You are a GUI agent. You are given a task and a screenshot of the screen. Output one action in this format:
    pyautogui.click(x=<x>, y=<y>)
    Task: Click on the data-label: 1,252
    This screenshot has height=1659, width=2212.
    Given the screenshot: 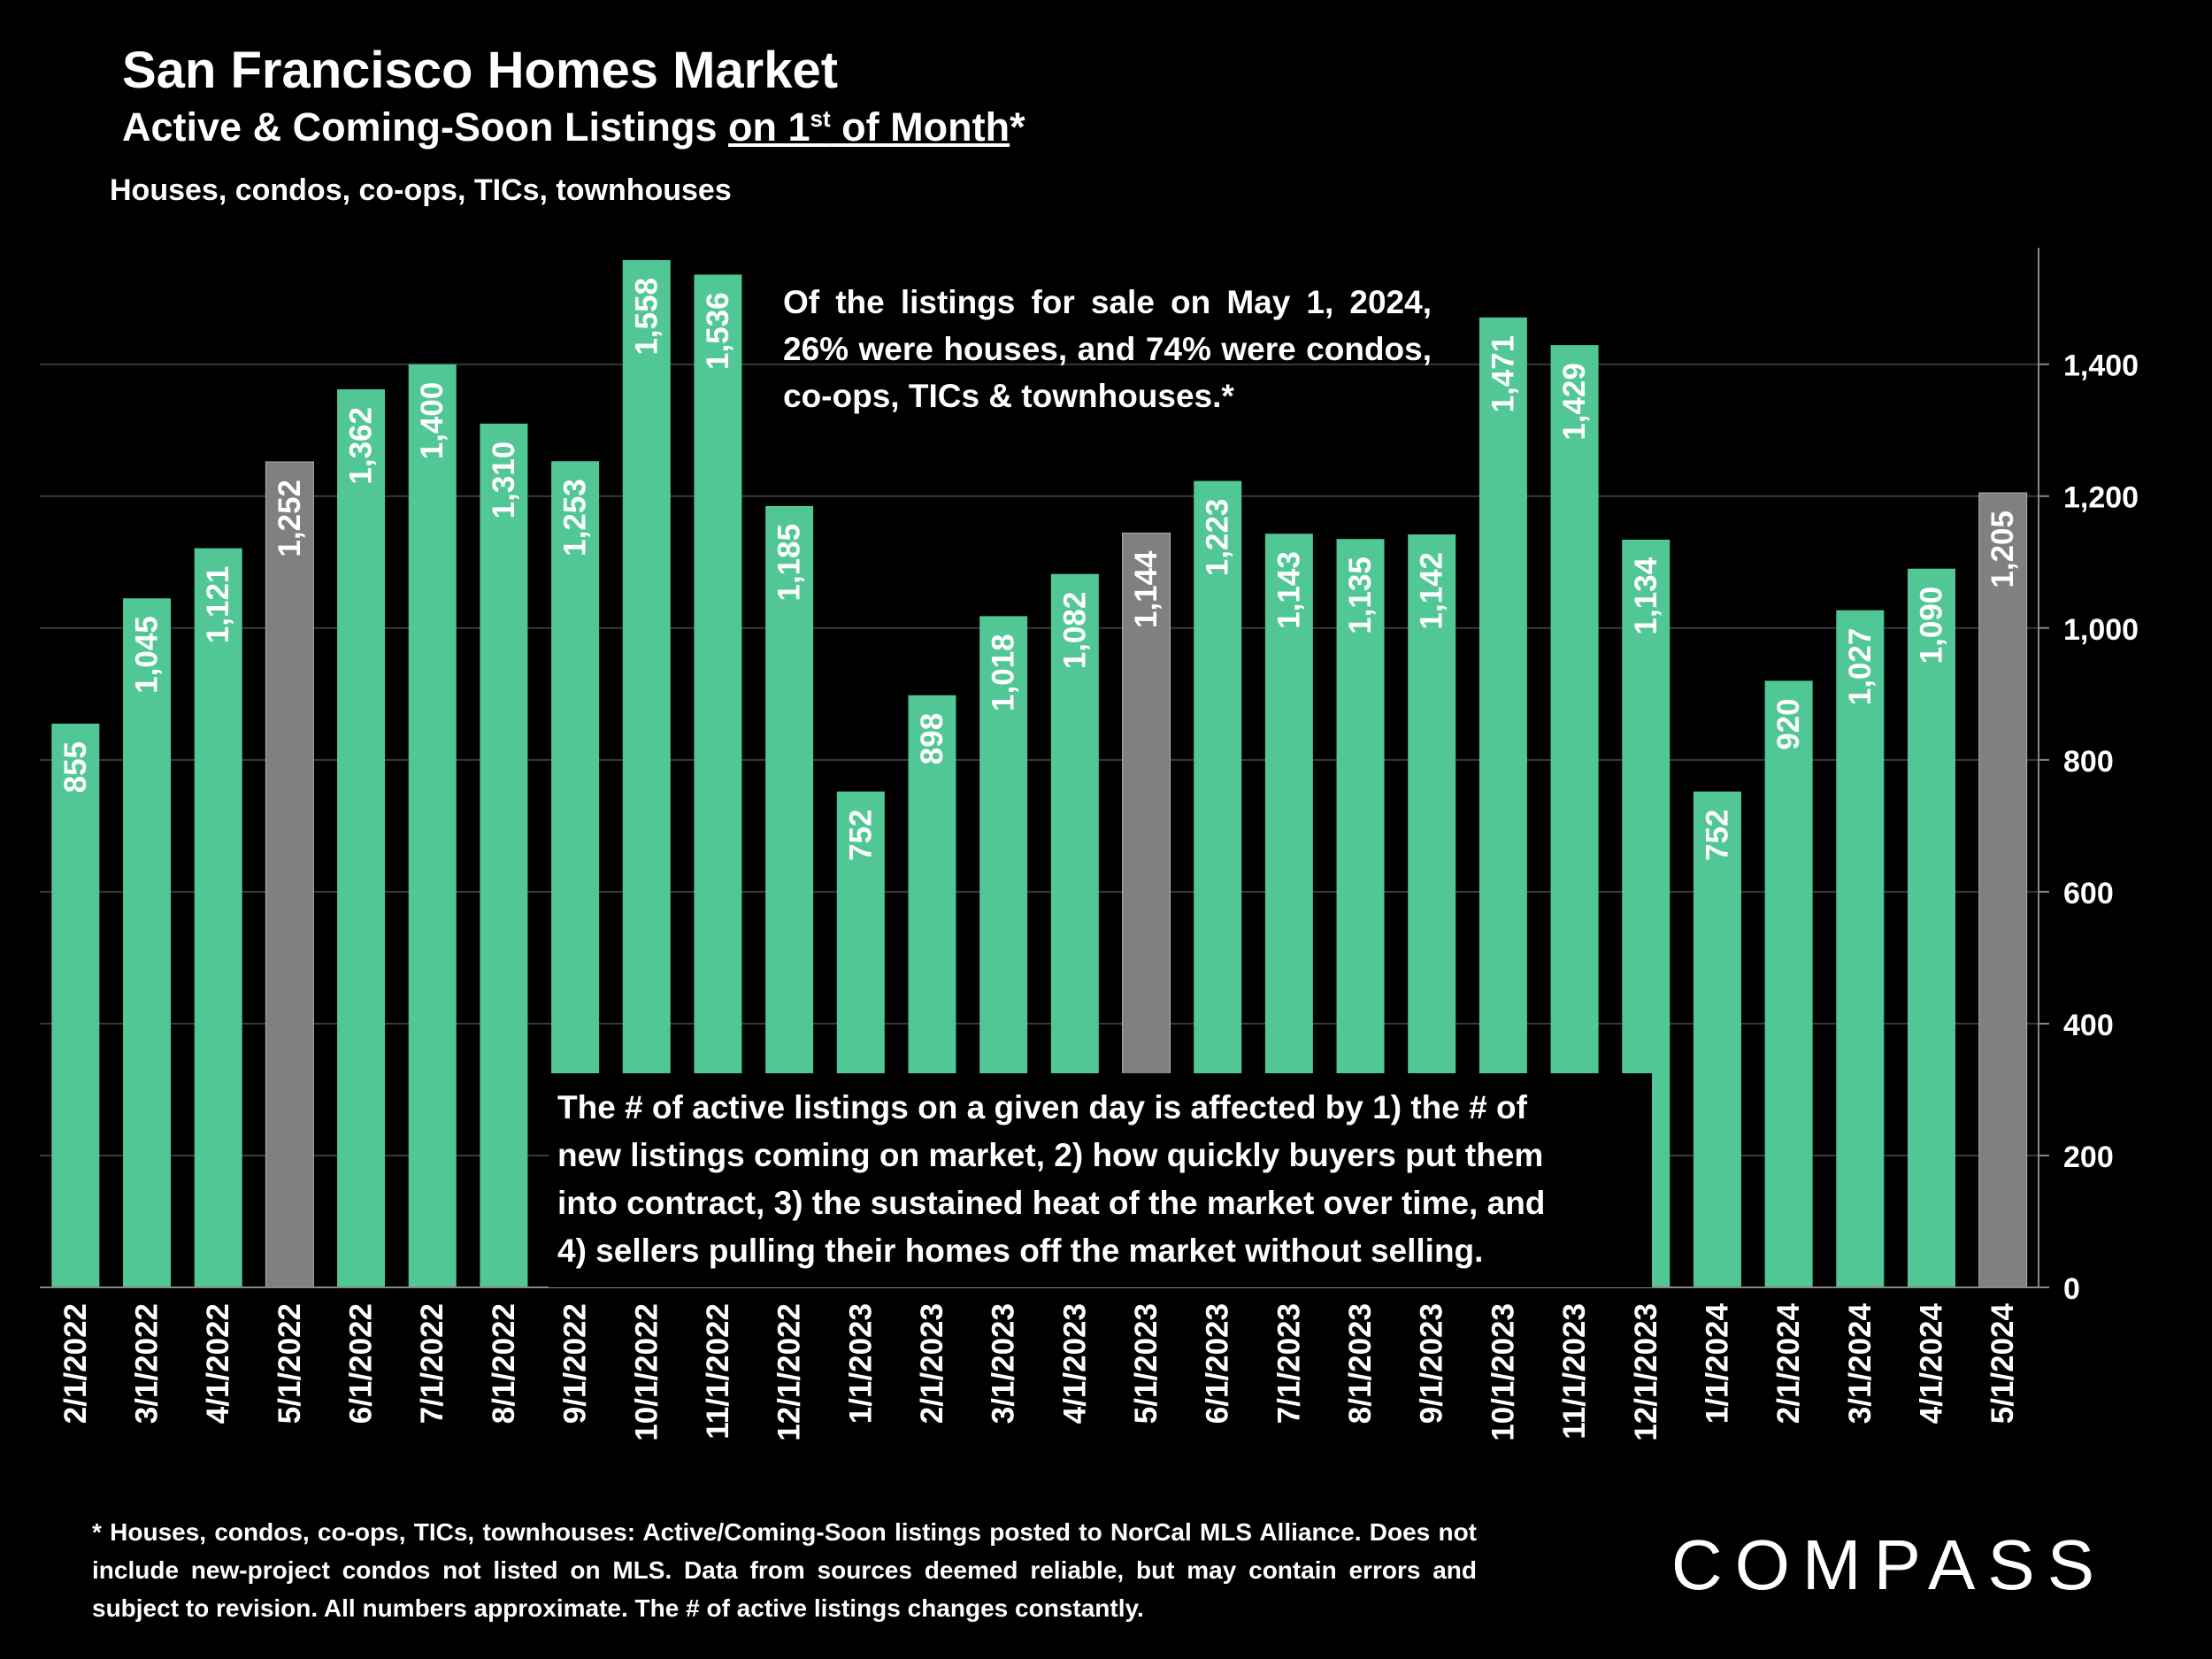 What is the action you would take?
    pyautogui.click(x=290, y=519)
    